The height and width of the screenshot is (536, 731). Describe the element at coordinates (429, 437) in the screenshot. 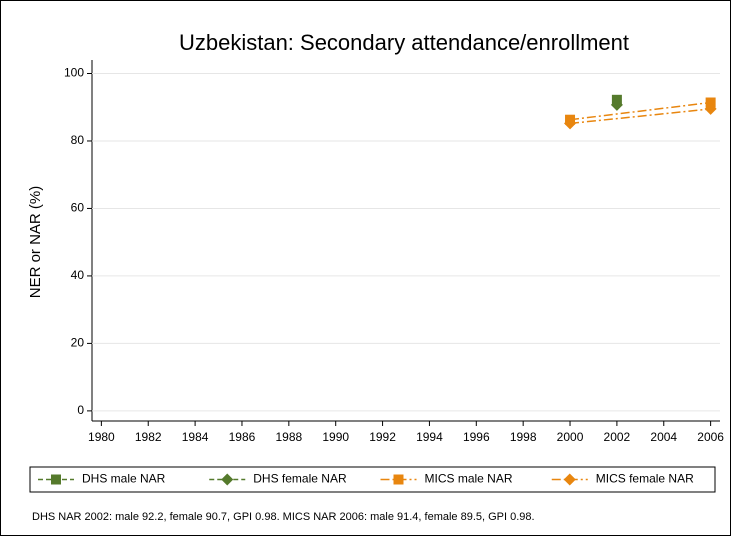

I see `x-tick-label: 1994` at that location.